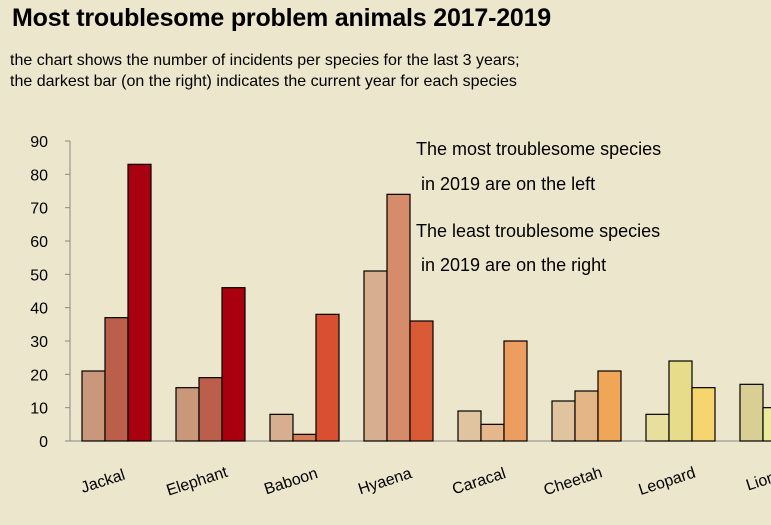 Image resolution: width=771 pixels, height=525 pixels. I want to click on x-tick-label: Lion, so click(757, 482).